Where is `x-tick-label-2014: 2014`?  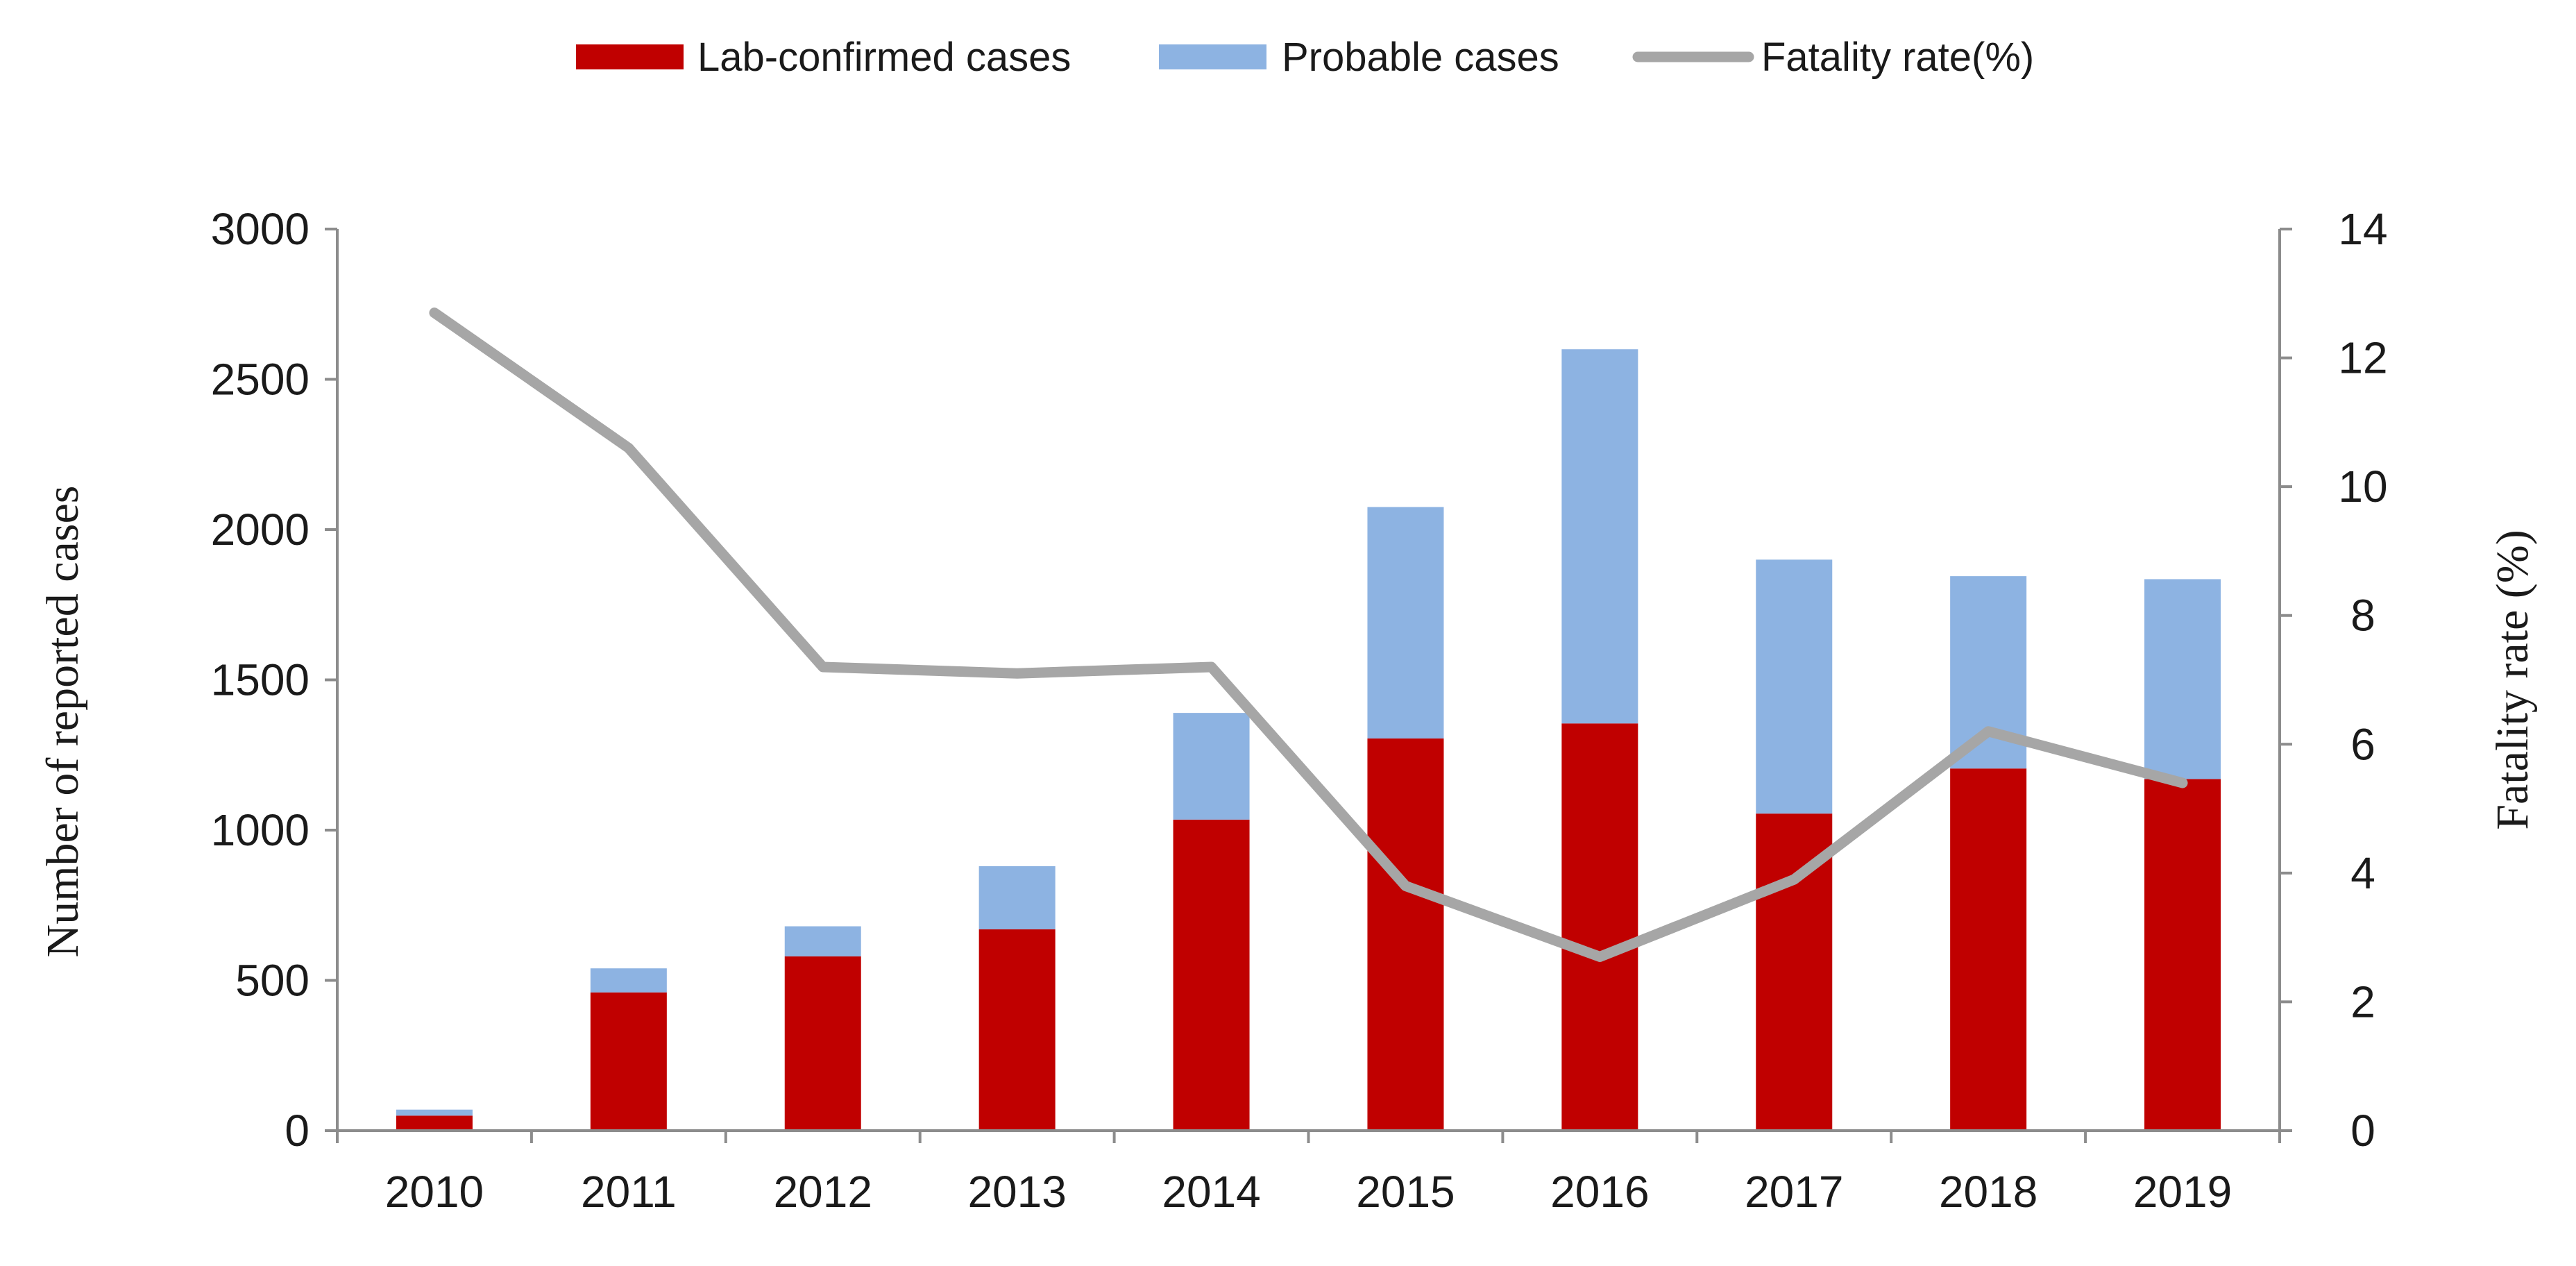
x-tick-label-2014: 2014 is located at coordinates (1211, 1192).